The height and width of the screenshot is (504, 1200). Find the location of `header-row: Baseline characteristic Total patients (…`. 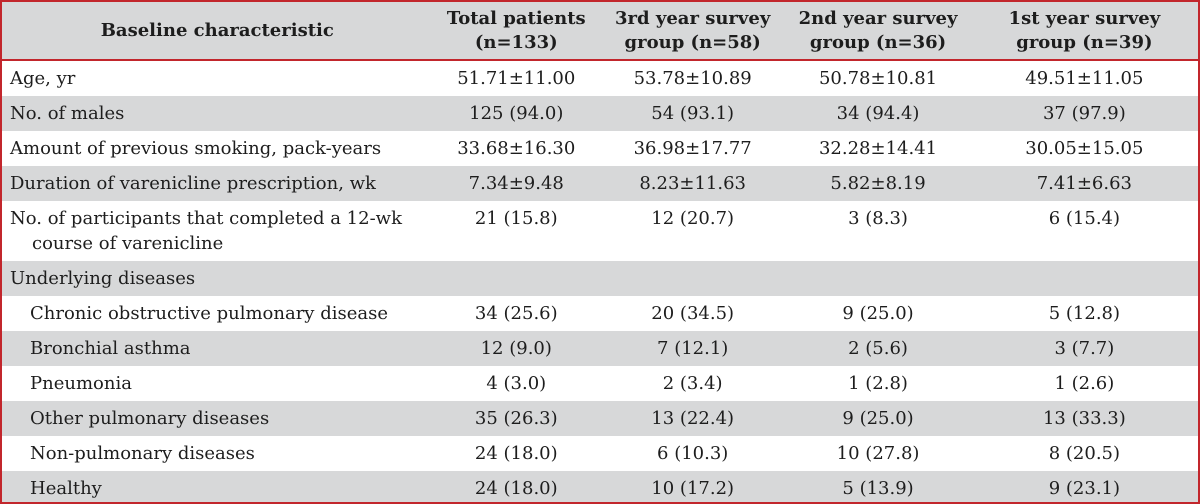

header-row: Baseline characteristic Total patients (… is located at coordinates (600, 31).